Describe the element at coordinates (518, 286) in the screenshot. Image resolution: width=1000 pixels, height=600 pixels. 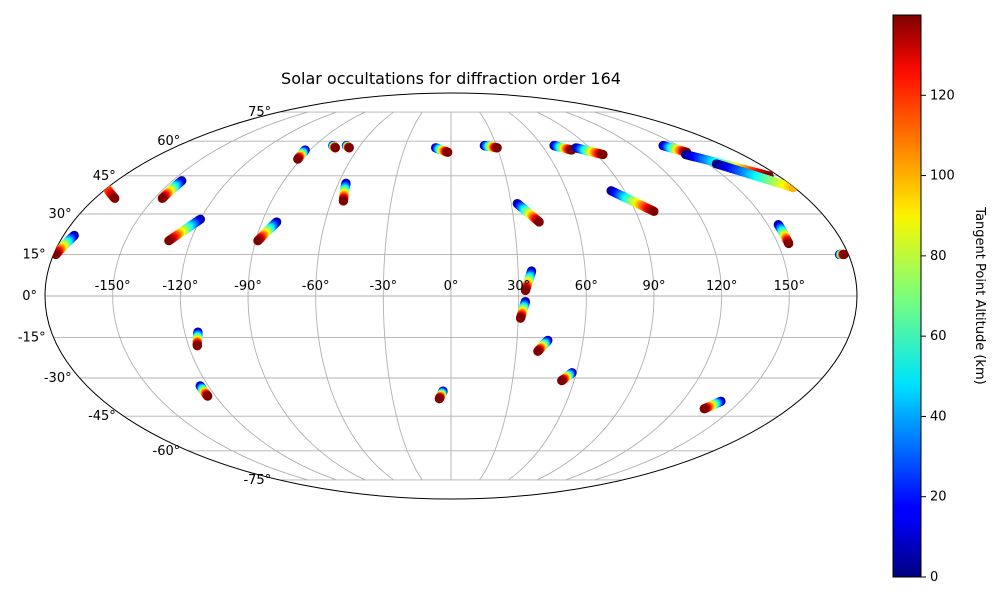
I see `lon-tick-label: 30°` at that location.